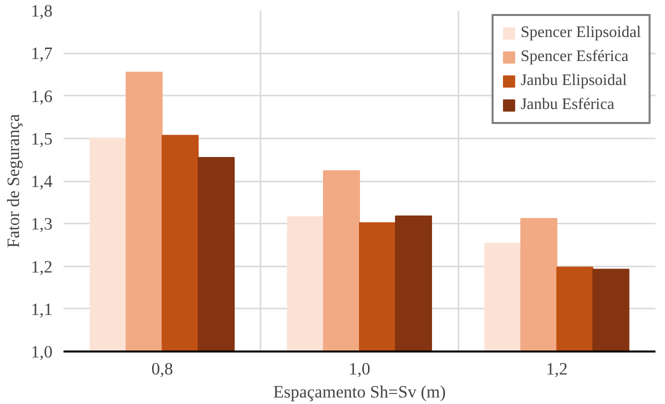 This screenshot has width=665, height=404. I want to click on x-tick-label: 1,0, so click(359, 369).